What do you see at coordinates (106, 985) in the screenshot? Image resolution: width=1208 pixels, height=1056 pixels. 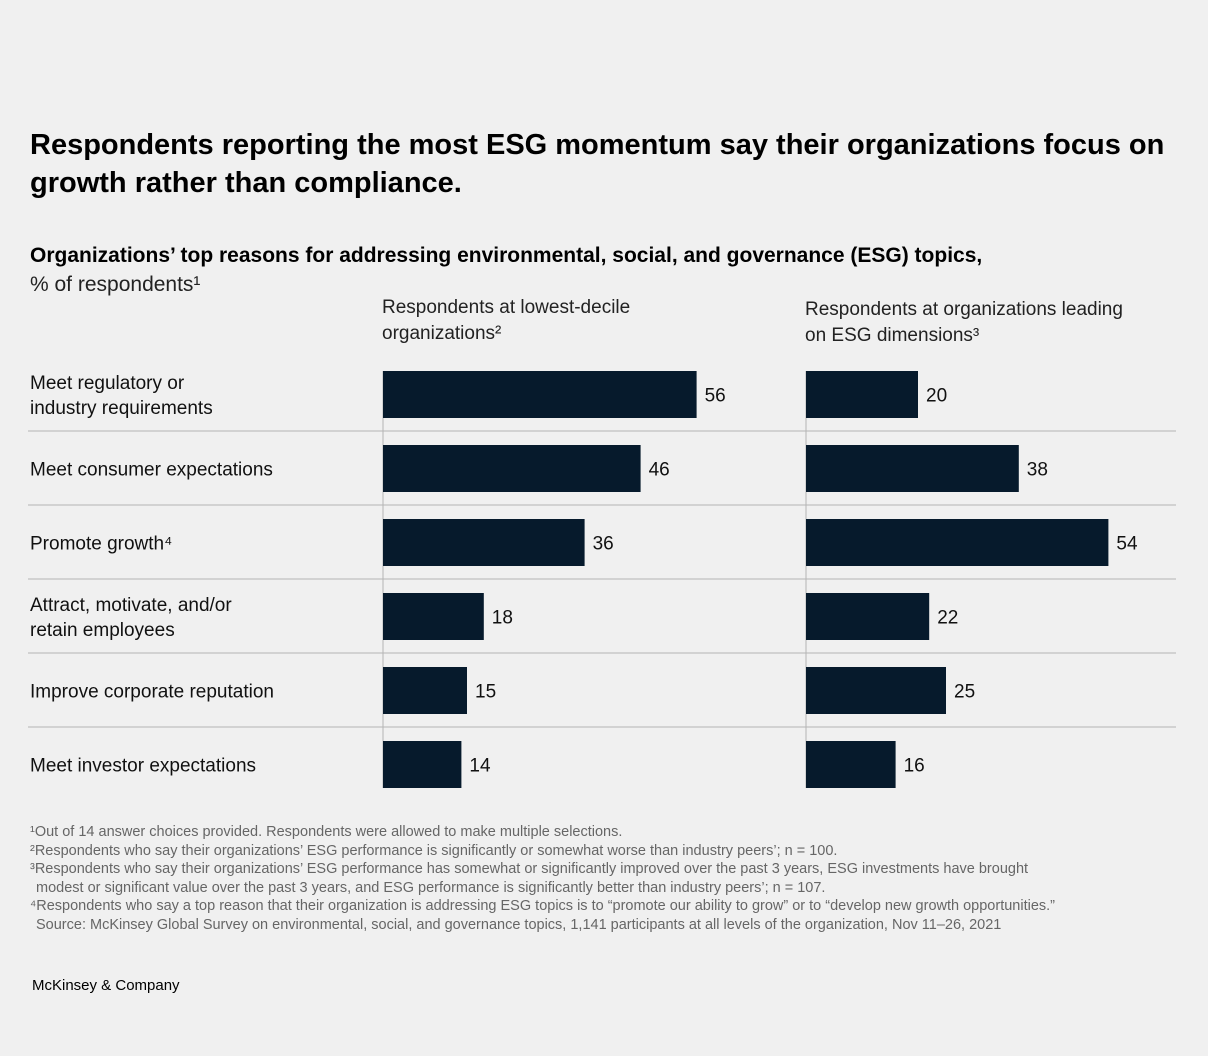 I see `brand-logo-text: McKinsey & Company` at bounding box center [106, 985].